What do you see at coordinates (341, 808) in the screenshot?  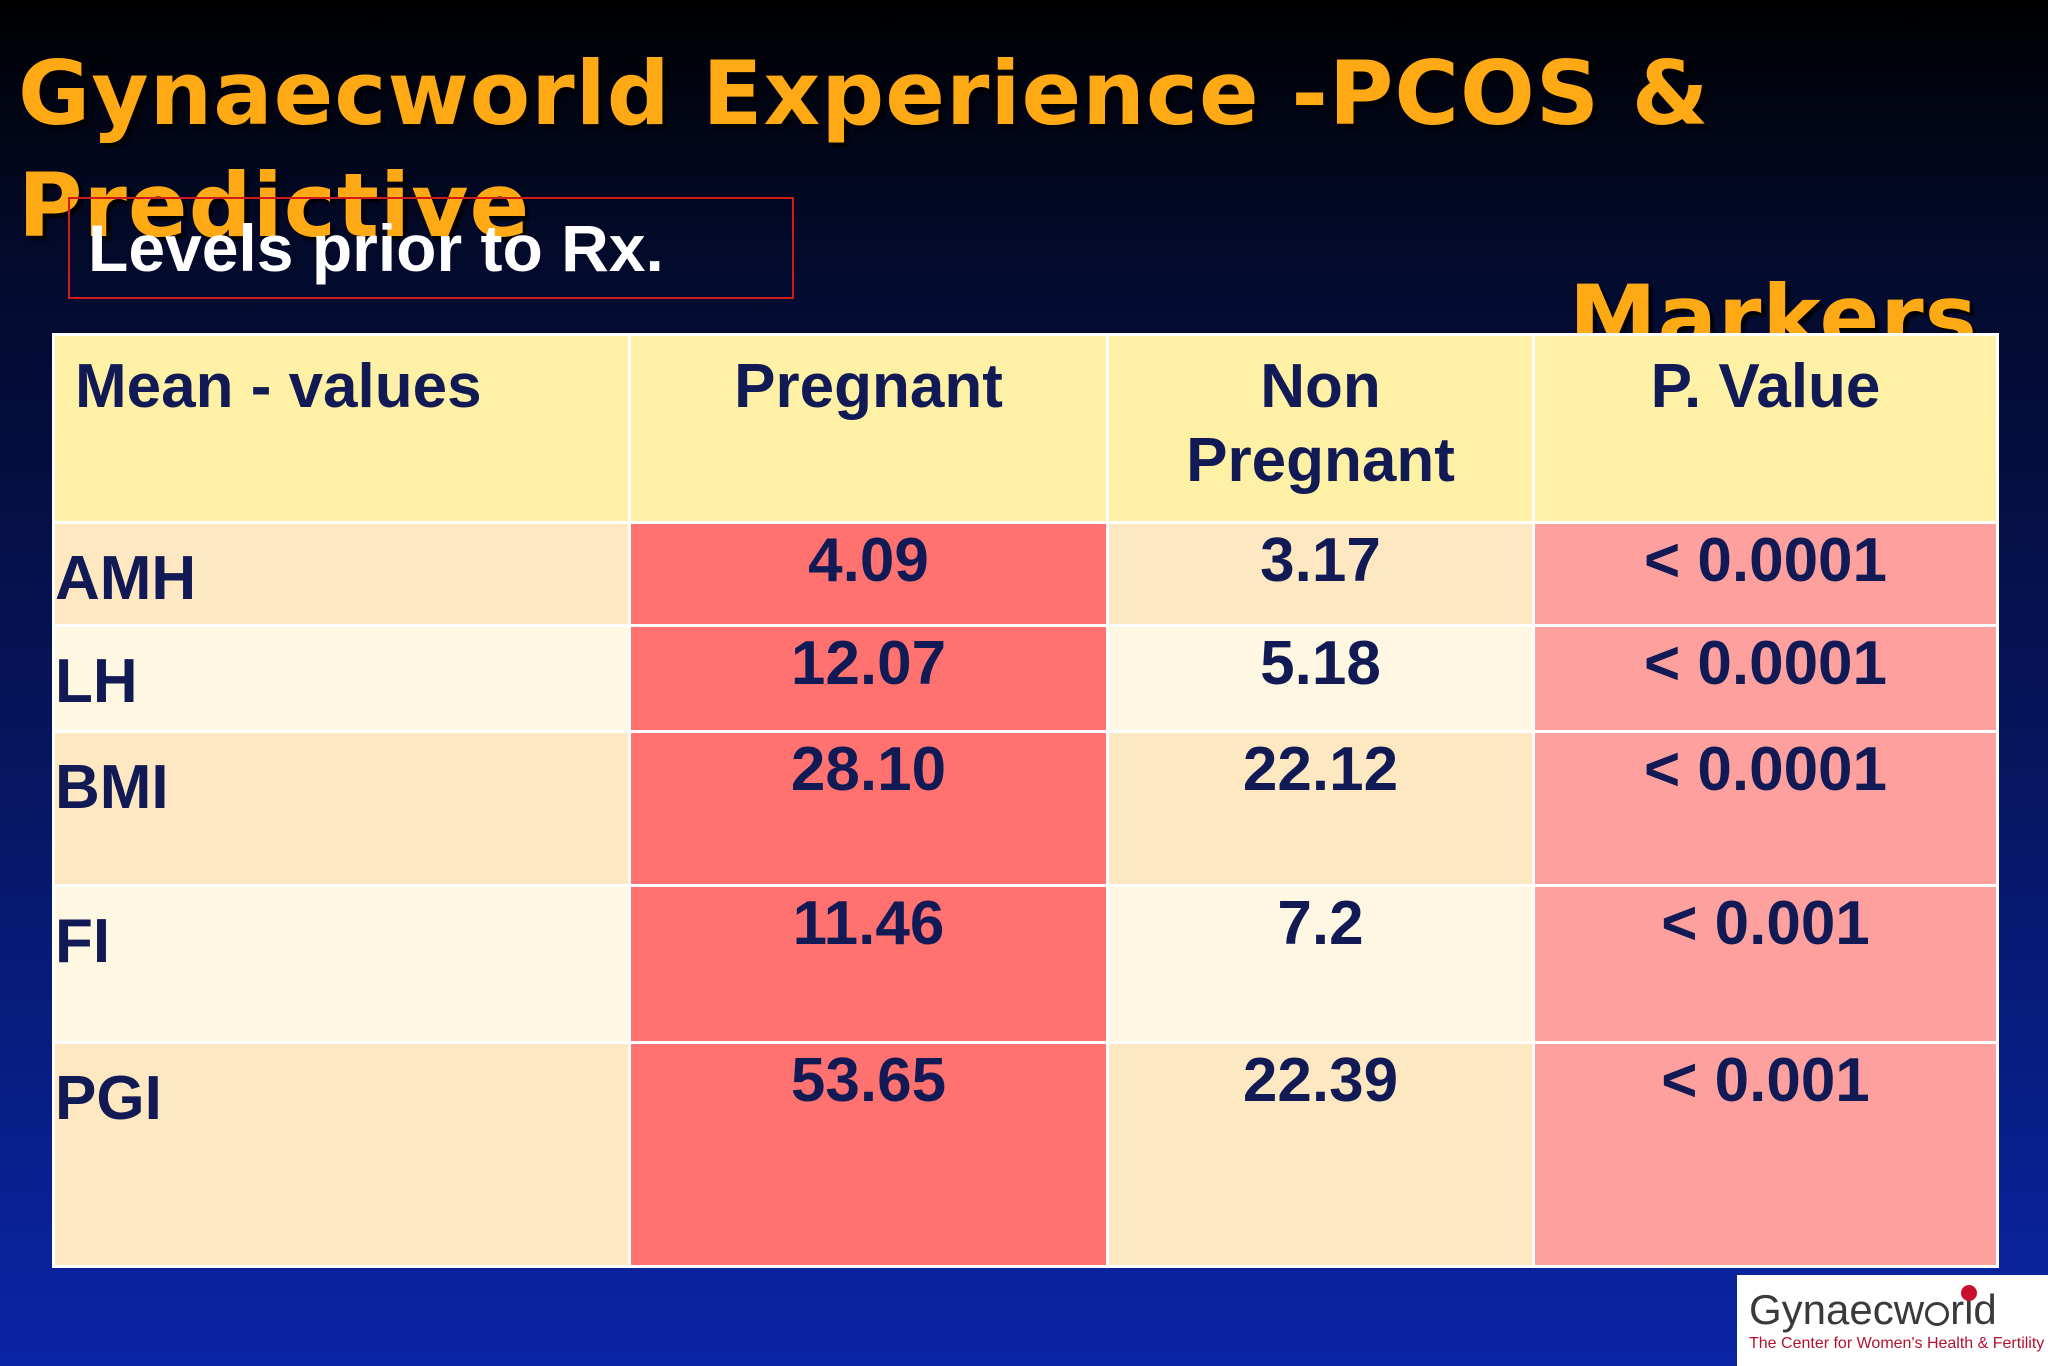 I see `marker-label: BMI` at bounding box center [341, 808].